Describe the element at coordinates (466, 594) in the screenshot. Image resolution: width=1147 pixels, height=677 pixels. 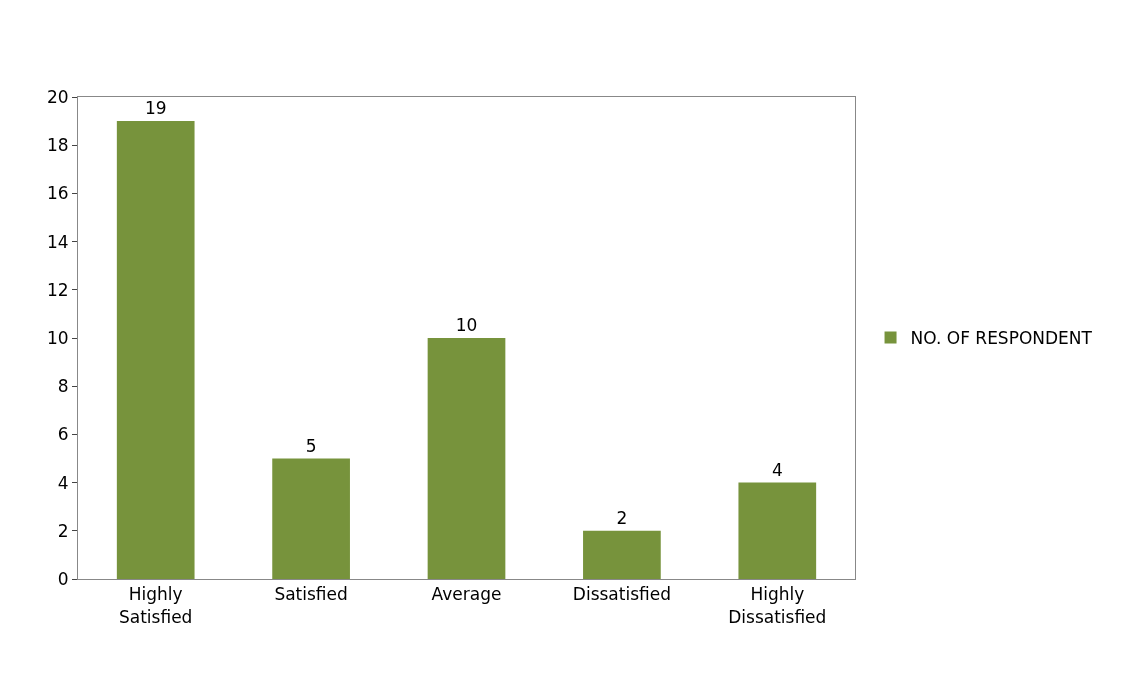
I see `x-tick-label: Average` at that location.